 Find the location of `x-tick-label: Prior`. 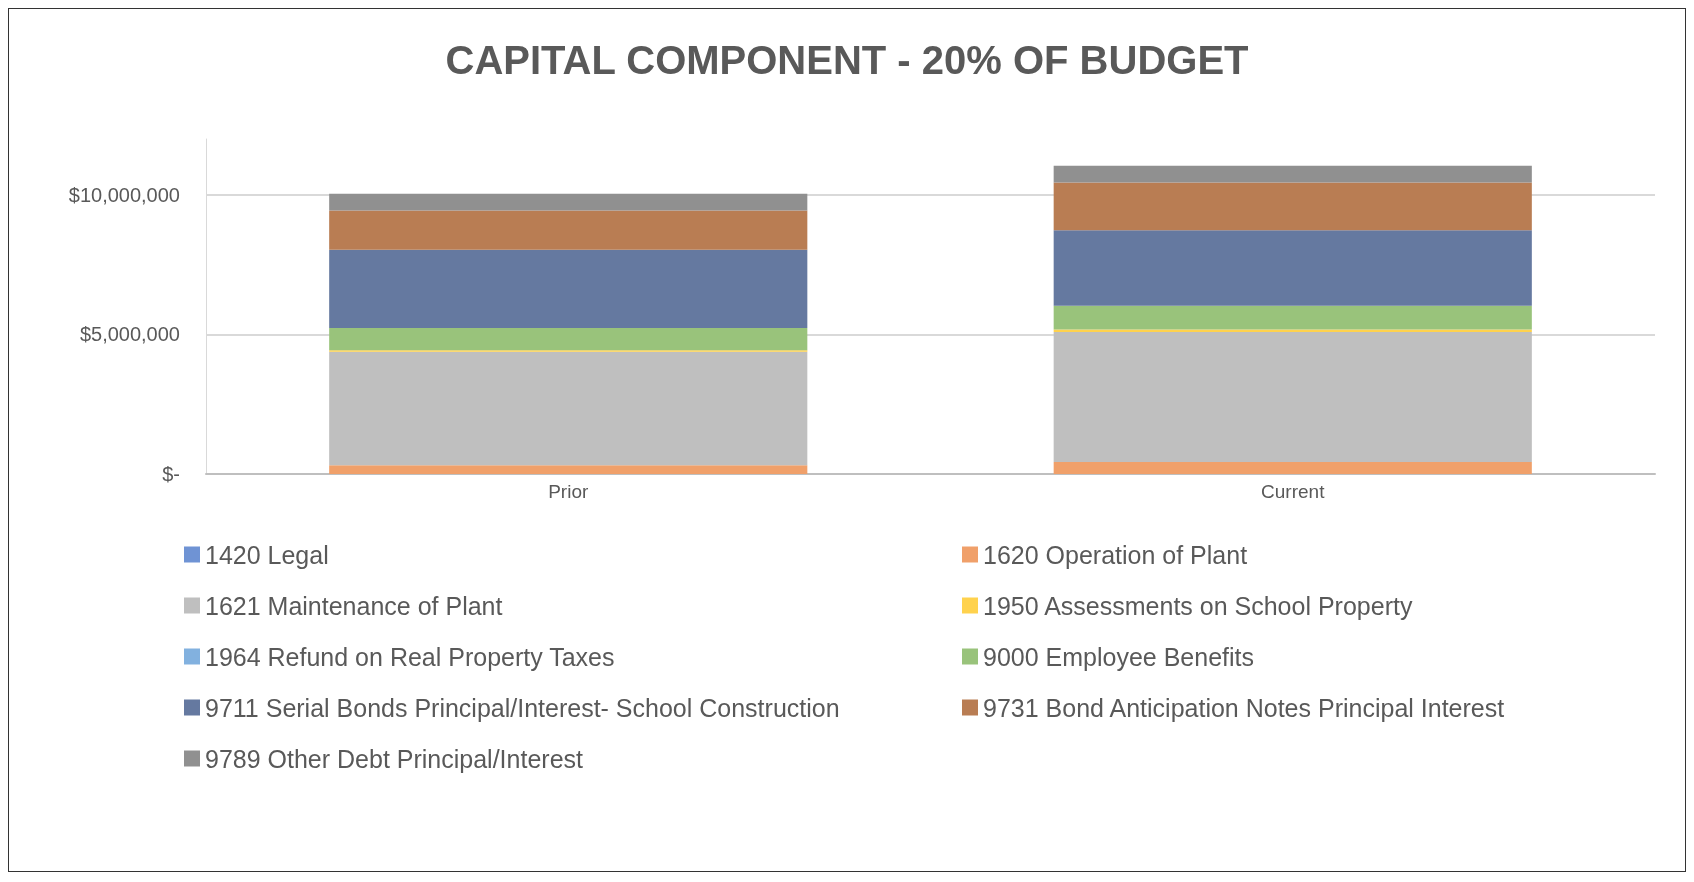

x-tick-label: Prior is located at coordinates (568, 491).